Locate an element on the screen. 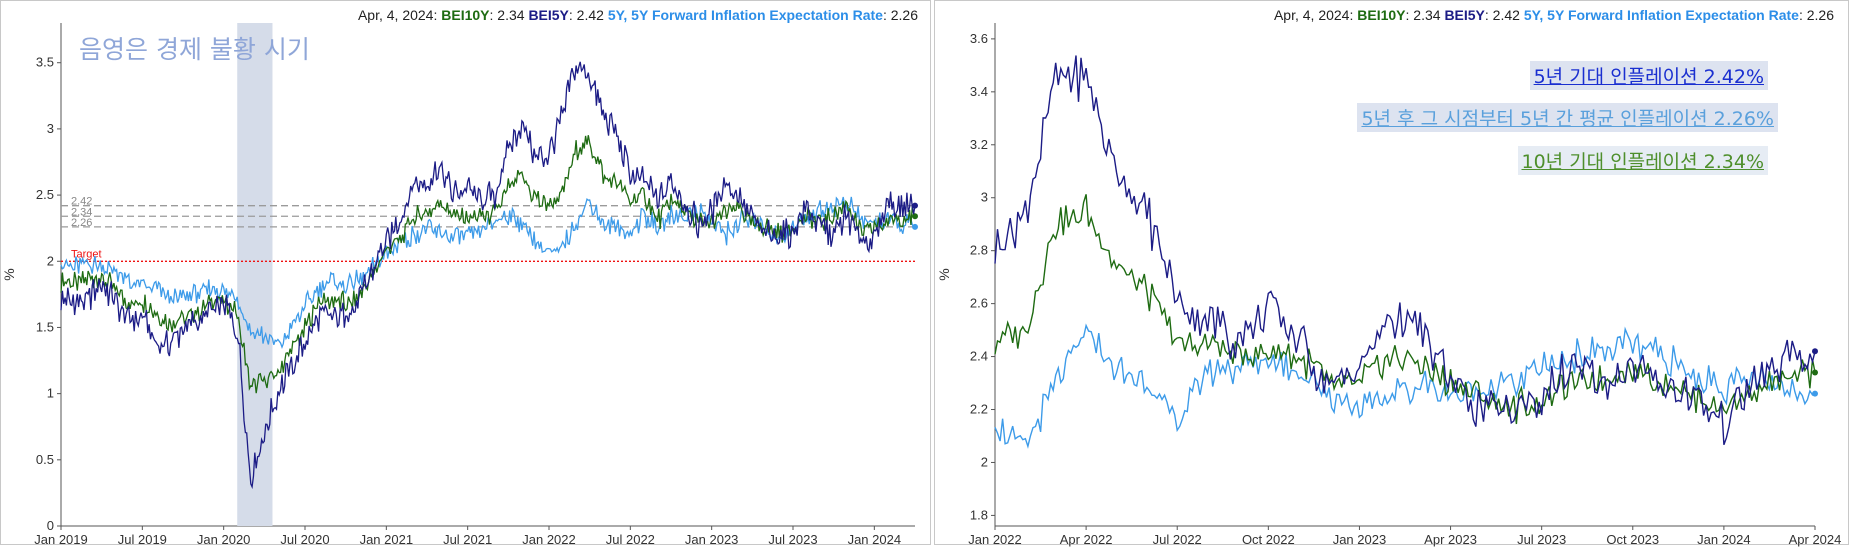 This screenshot has width=1849, height=547. y-tick-label: 0.5 is located at coordinates (45, 459).